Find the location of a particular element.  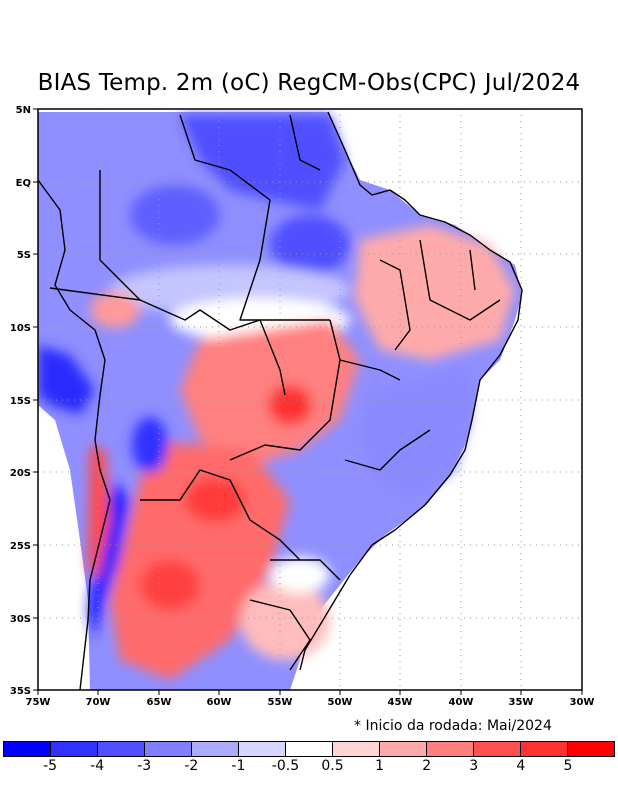

colorbar-label: 3 is located at coordinates (474, 766).